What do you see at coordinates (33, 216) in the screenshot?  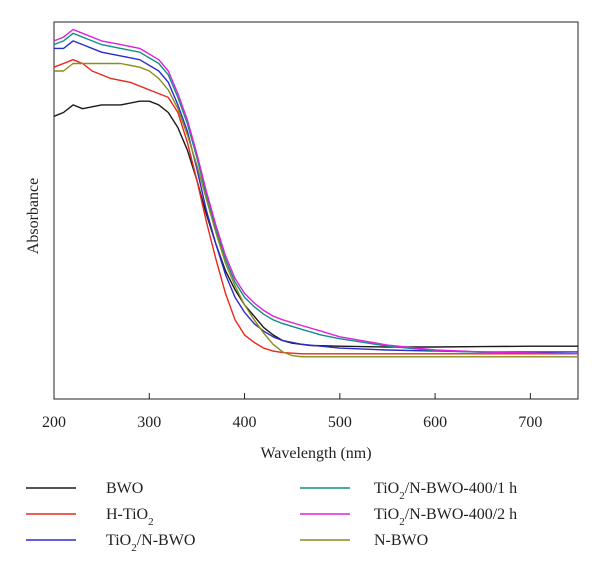 I see `y-axis-title: Absorbance` at bounding box center [33, 216].